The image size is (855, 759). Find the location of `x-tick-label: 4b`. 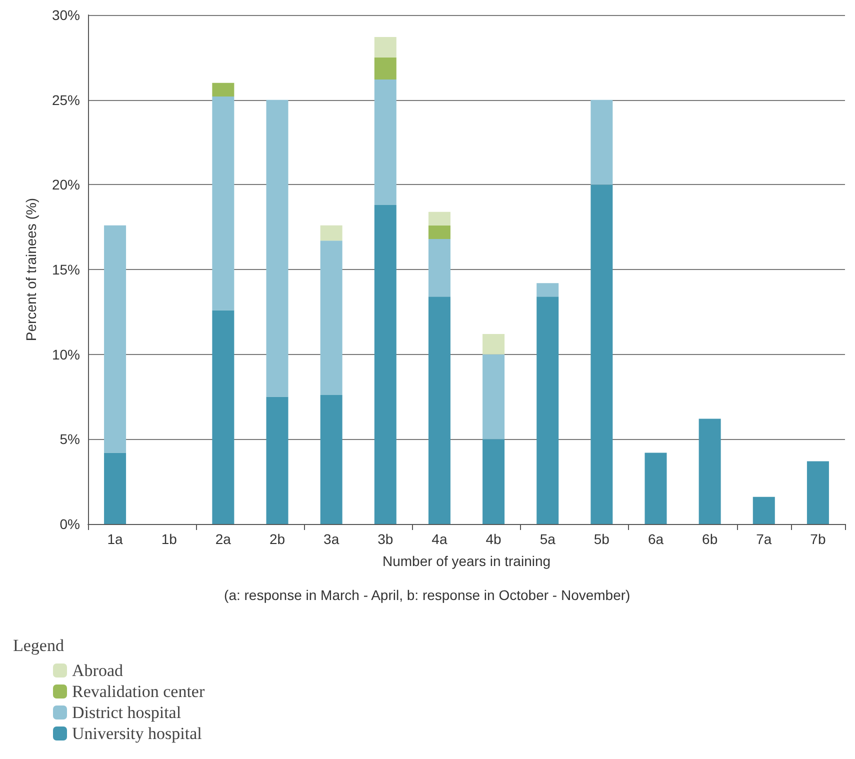

x-tick-label: 4b is located at coordinates (494, 539).